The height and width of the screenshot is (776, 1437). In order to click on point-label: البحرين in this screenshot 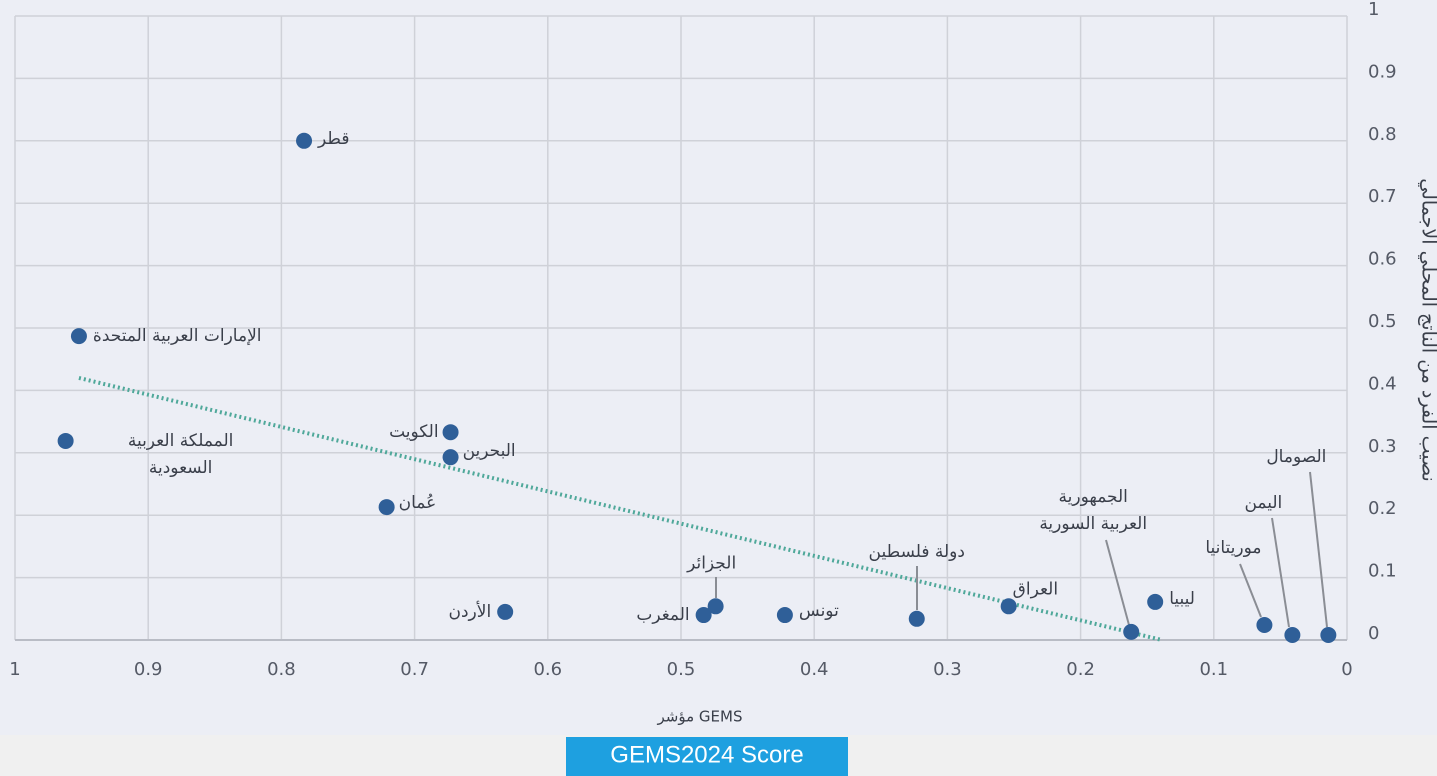, I will do `click(489, 451)`.